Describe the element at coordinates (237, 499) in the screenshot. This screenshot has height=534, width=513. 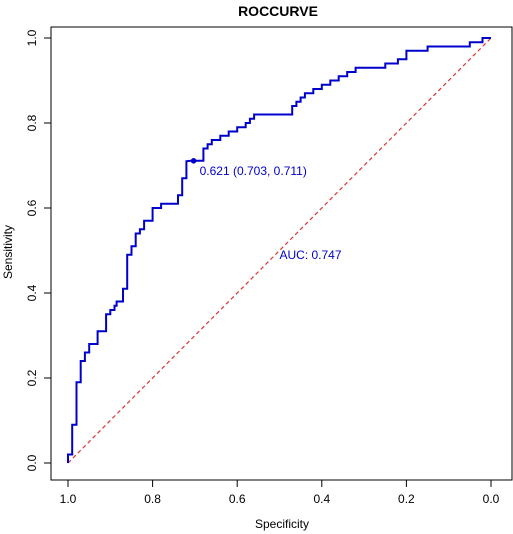
I see `x-tick-label: 0.6` at that location.